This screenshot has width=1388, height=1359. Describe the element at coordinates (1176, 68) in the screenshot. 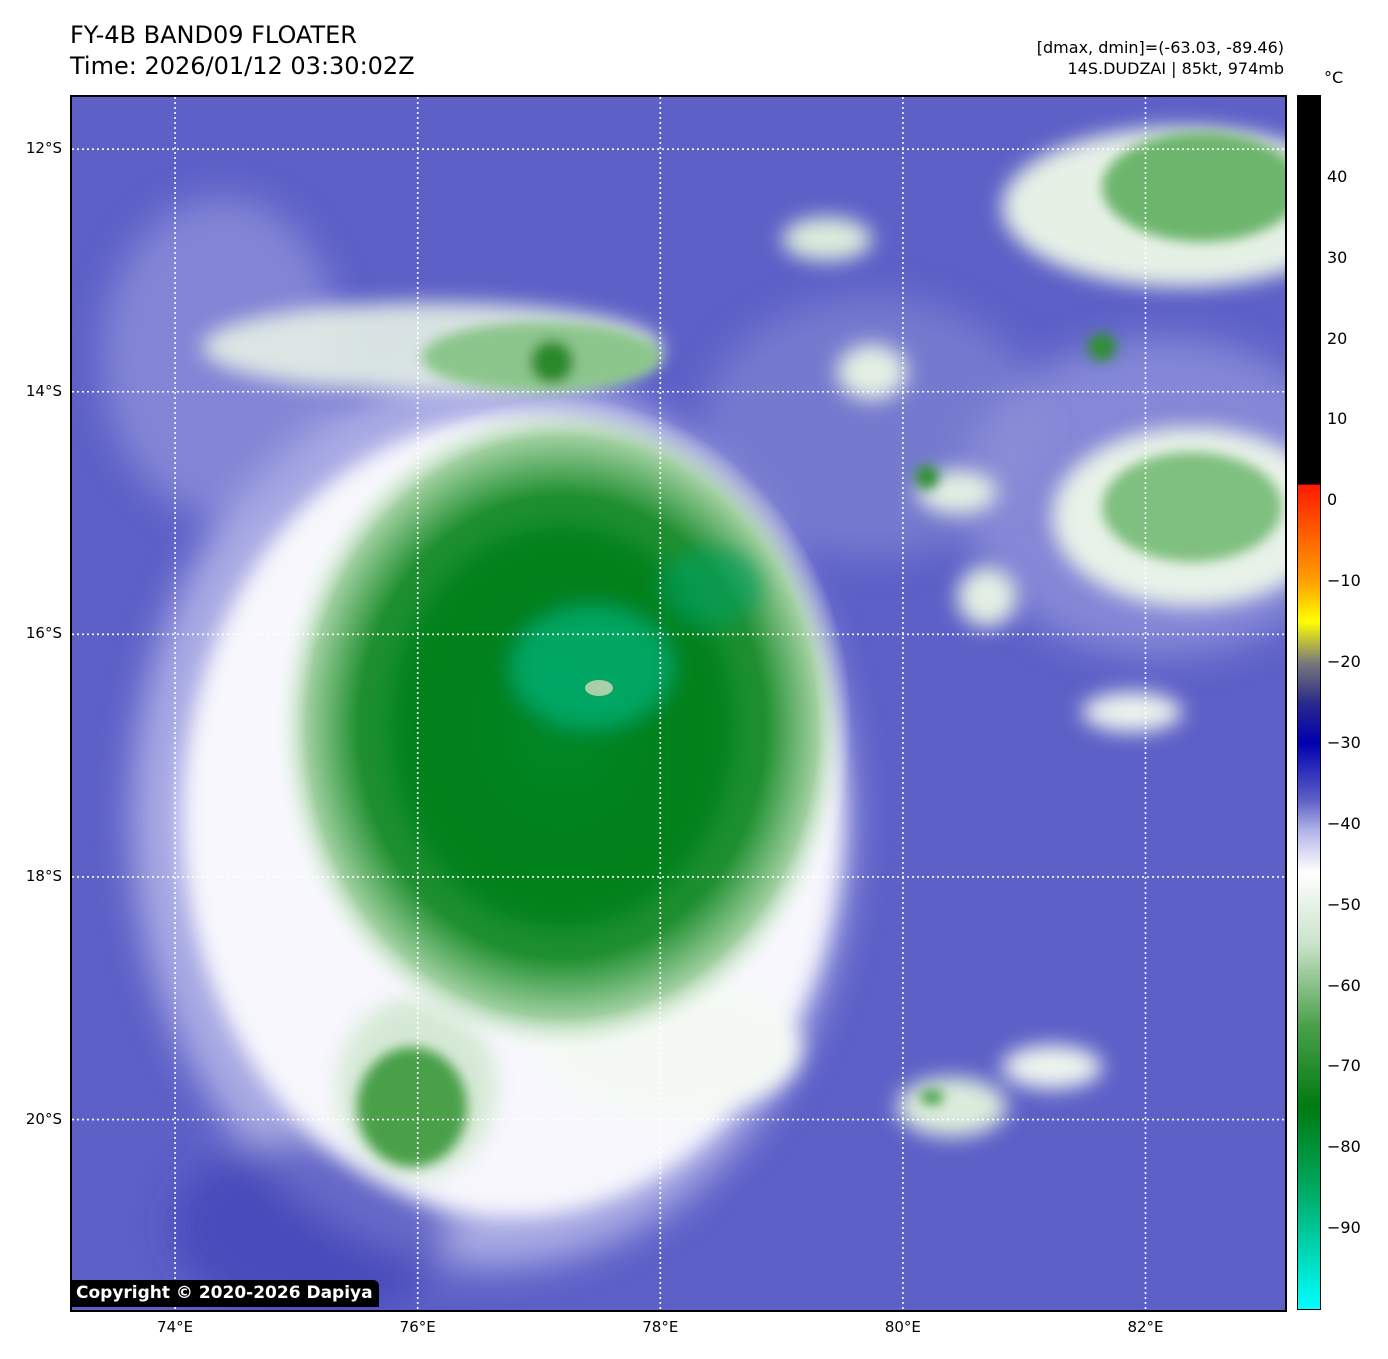

I see `storm-info-label: 14S.DUDZAI | 85kt, 974mb` at that location.